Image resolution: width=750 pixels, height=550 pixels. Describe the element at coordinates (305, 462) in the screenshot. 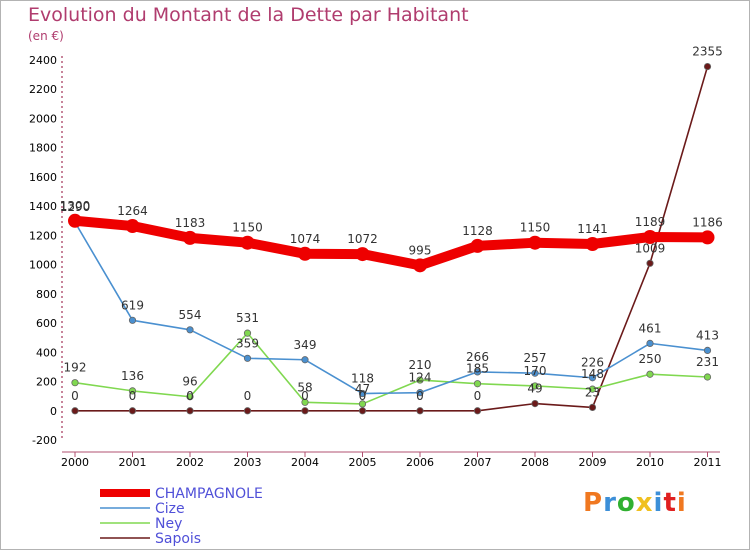

I see `x-tick-label: 2004` at that location.